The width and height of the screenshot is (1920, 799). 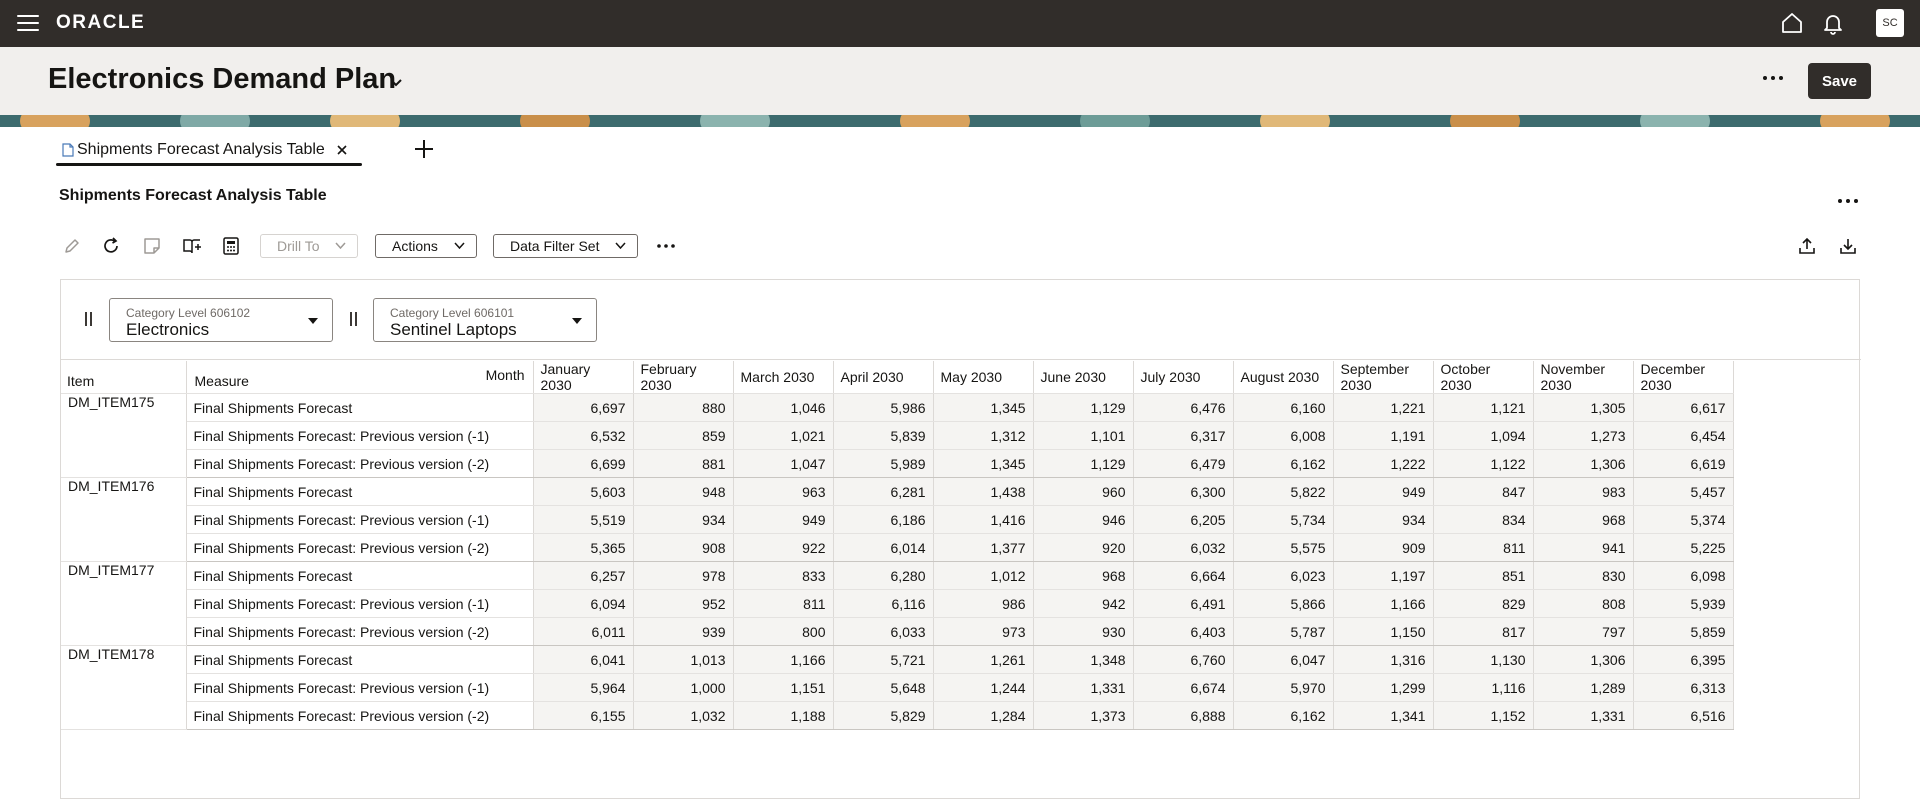 I want to click on value-cell: 1,150, so click(x=1383, y=631).